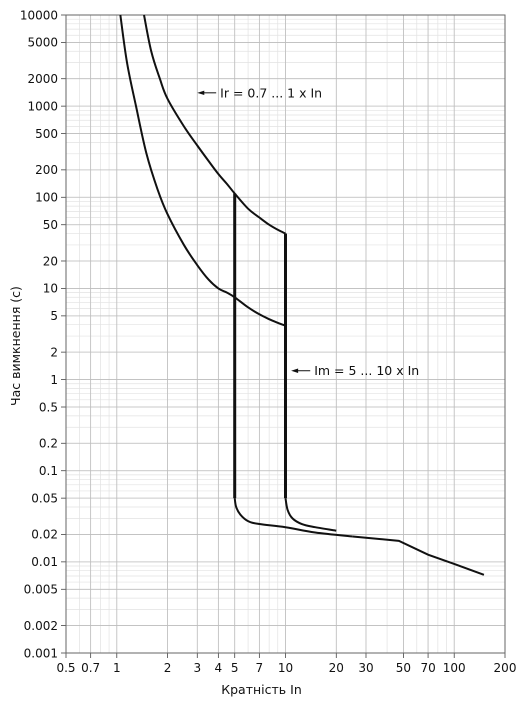 The width and height of the screenshot is (520, 708). What do you see at coordinates (505, 668) in the screenshot?
I see `x-tick-label: 200` at bounding box center [505, 668].